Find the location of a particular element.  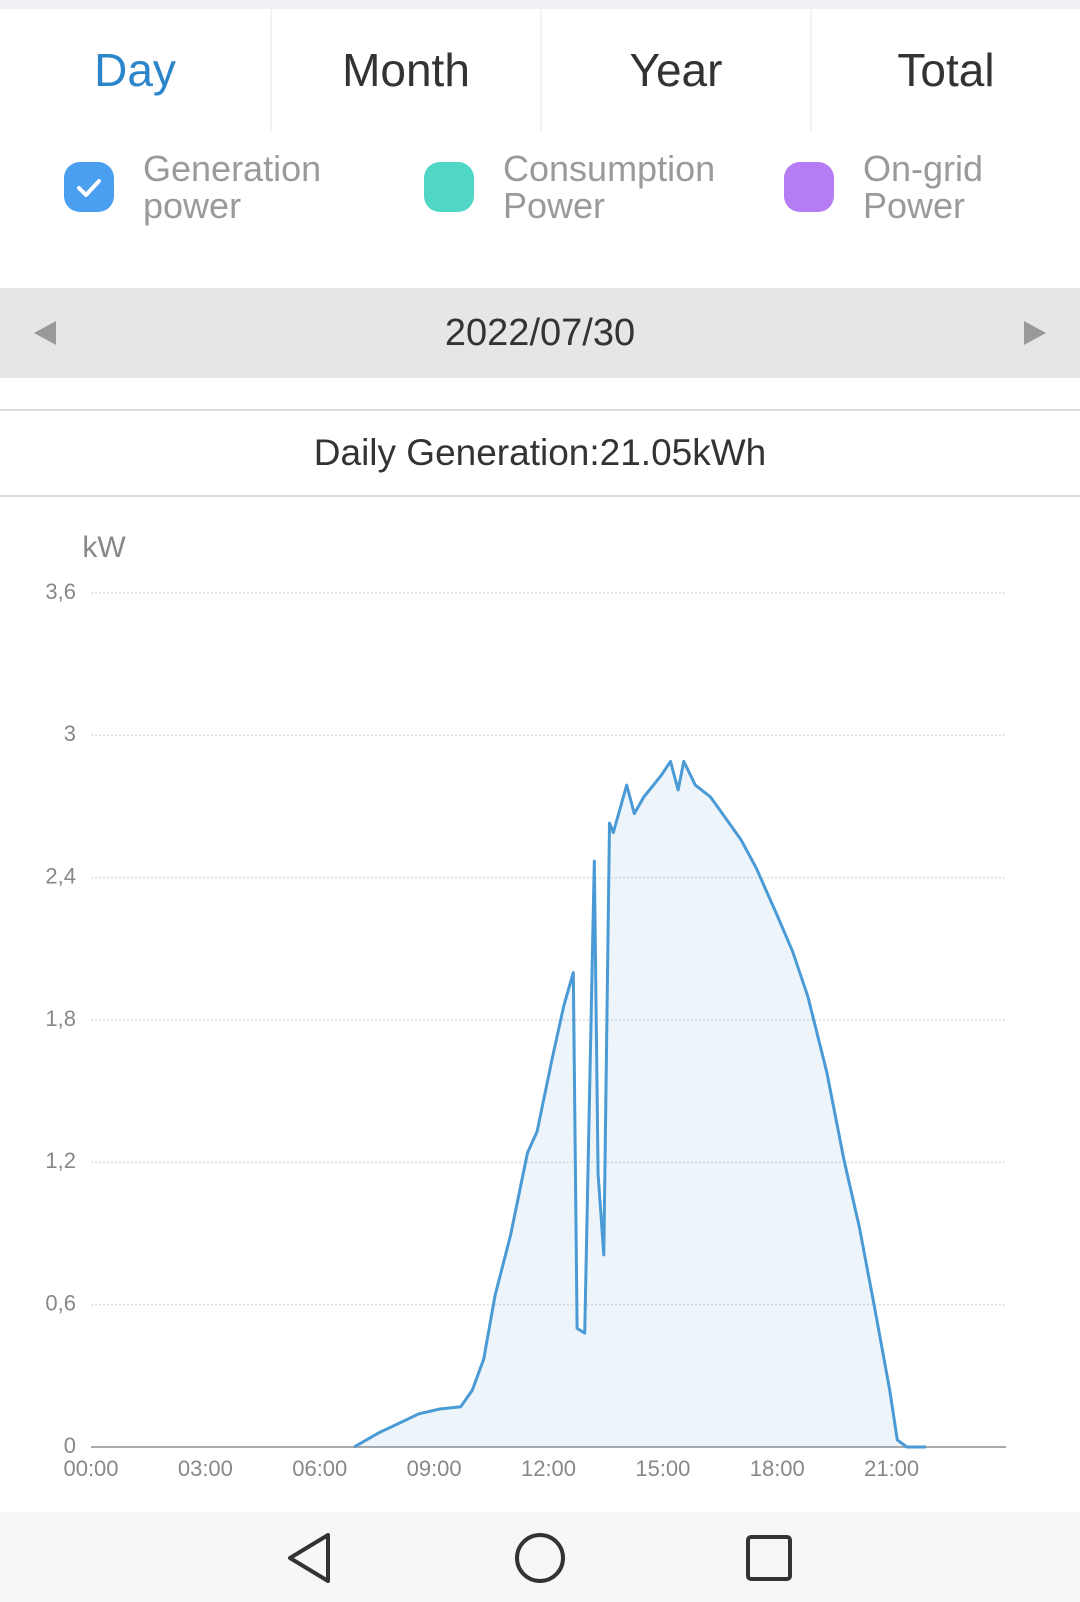

tab: Month is located at coordinates (405, 70).